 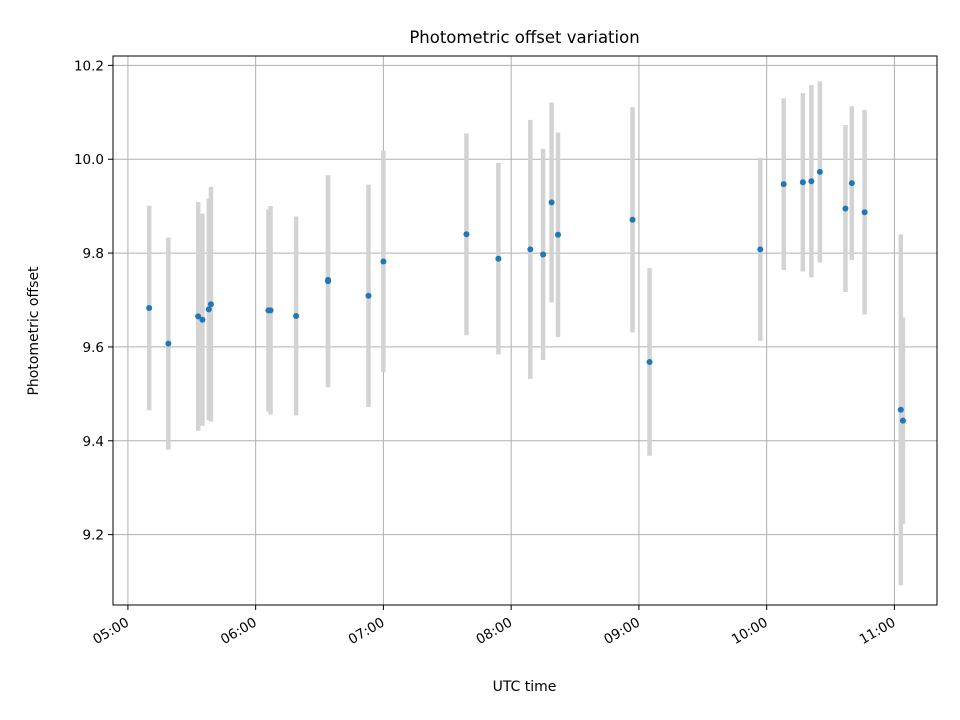 I want to click on y-tick-label: 10.0, so click(x=89, y=160).